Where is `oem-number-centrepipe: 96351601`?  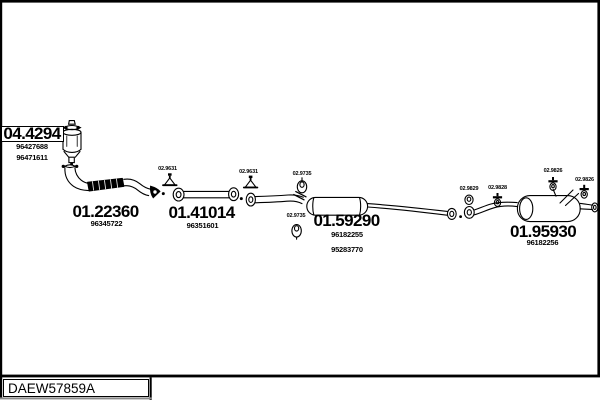
oem-number-centrepipe: 96351601 is located at coordinates (202, 225).